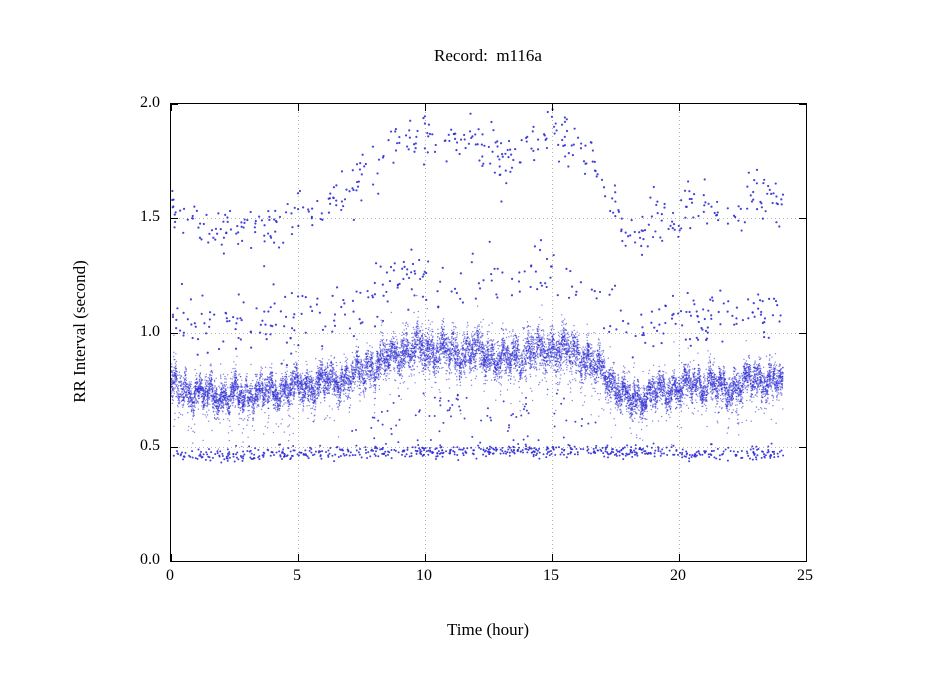  I want to click on y-tick-label: 0.0, so click(150, 559).